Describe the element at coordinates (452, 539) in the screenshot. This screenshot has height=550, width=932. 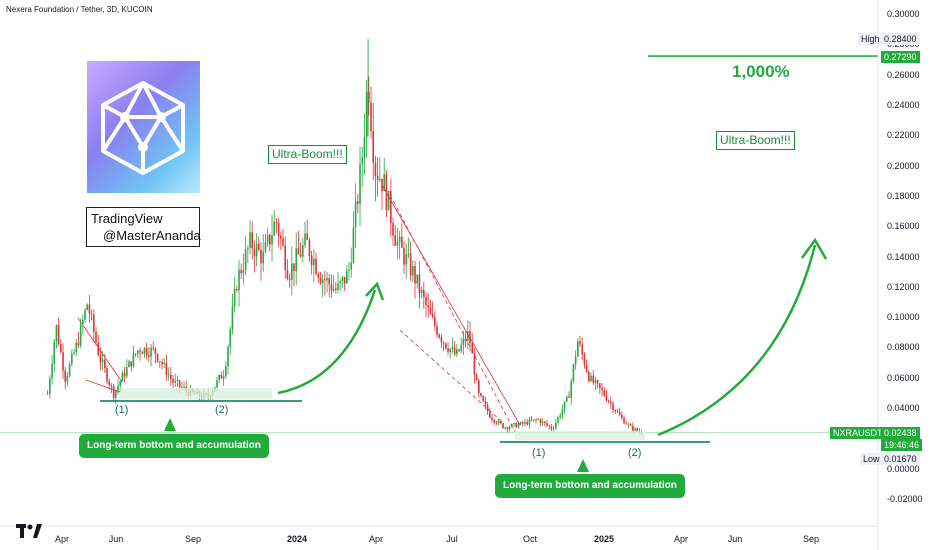
I see `time-tick-label: Jul` at that location.